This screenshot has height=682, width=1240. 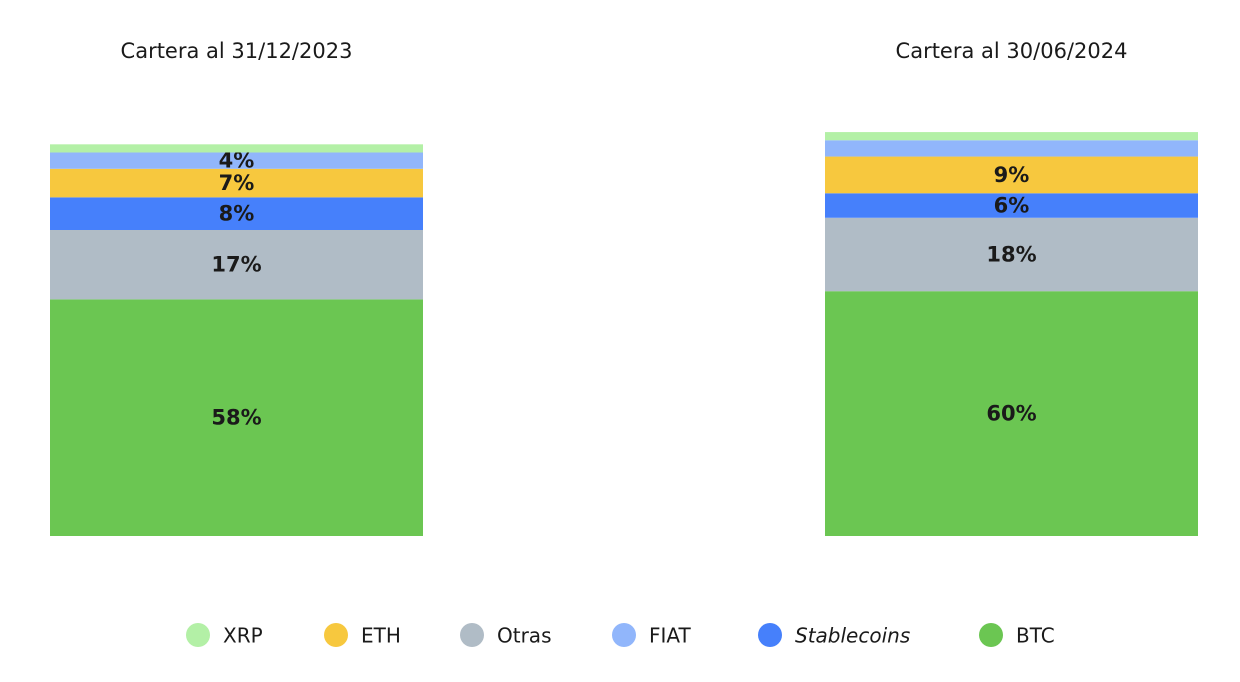 What do you see at coordinates (381, 636) in the screenshot?
I see `legend-label: ETH` at bounding box center [381, 636].